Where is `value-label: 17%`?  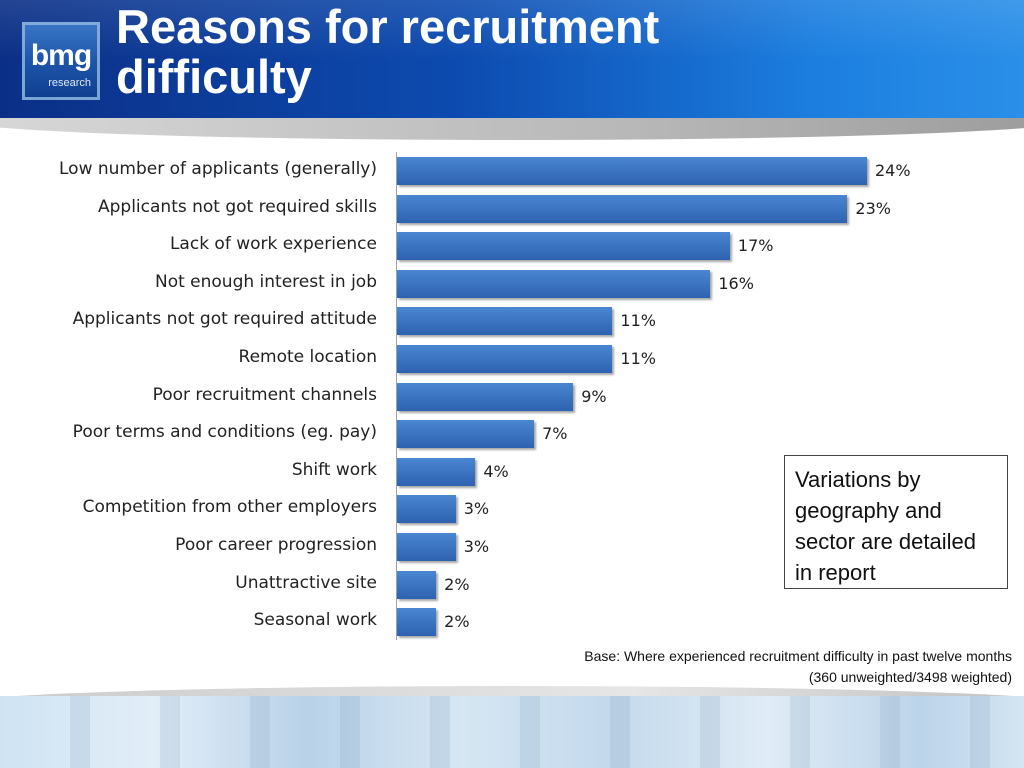
value-label: 17% is located at coordinates (755, 246).